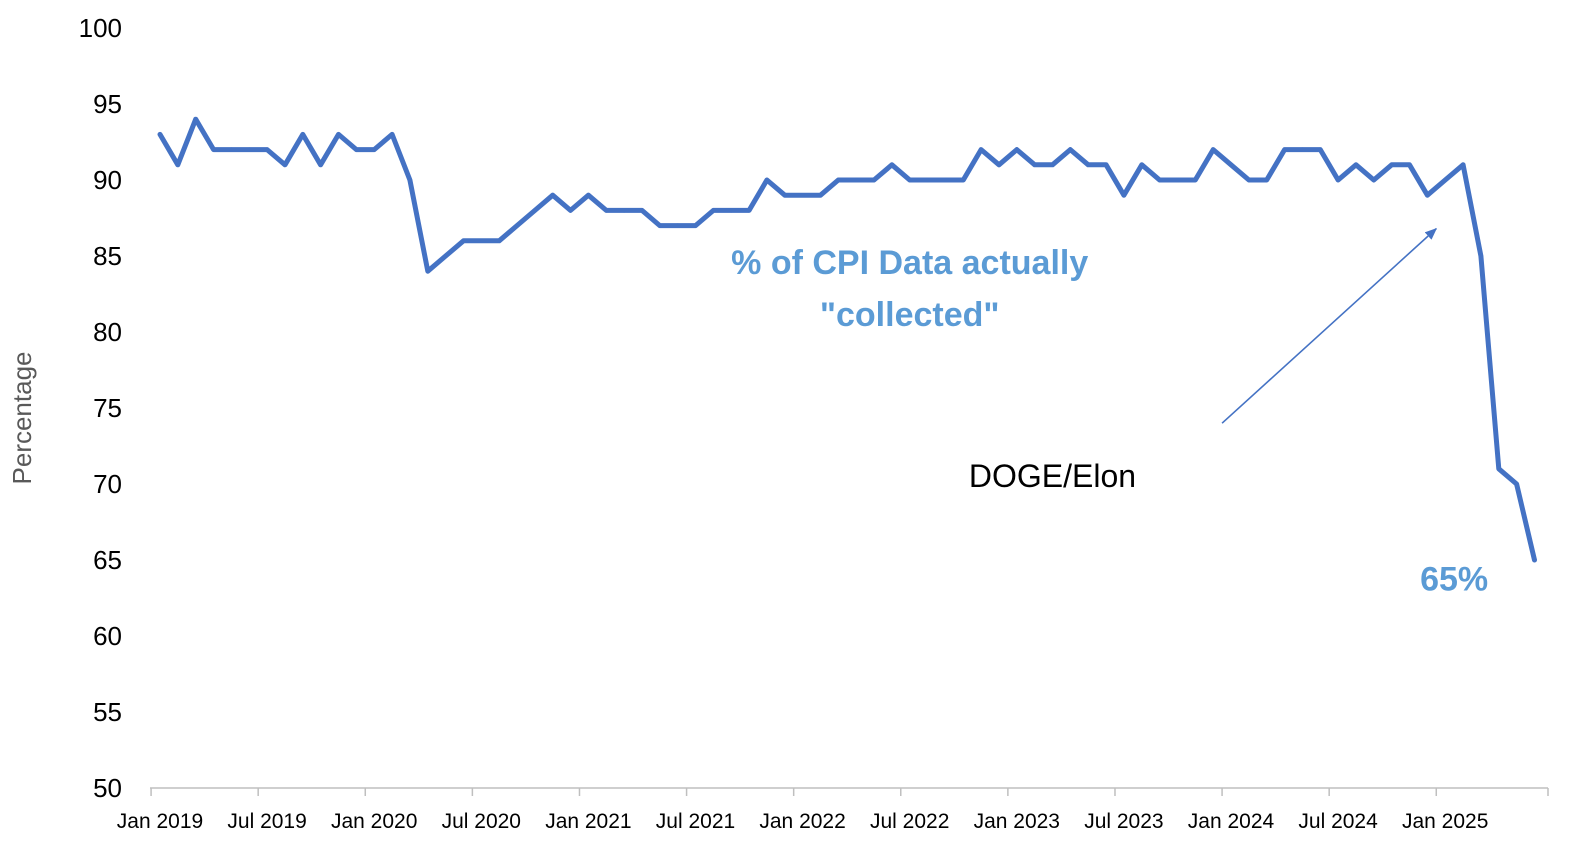 Image resolution: width=1593 pixels, height=852 pixels. What do you see at coordinates (107, 180) in the screenshot?
I see `y-tick-label: 90` at bounding box center [107, 180].